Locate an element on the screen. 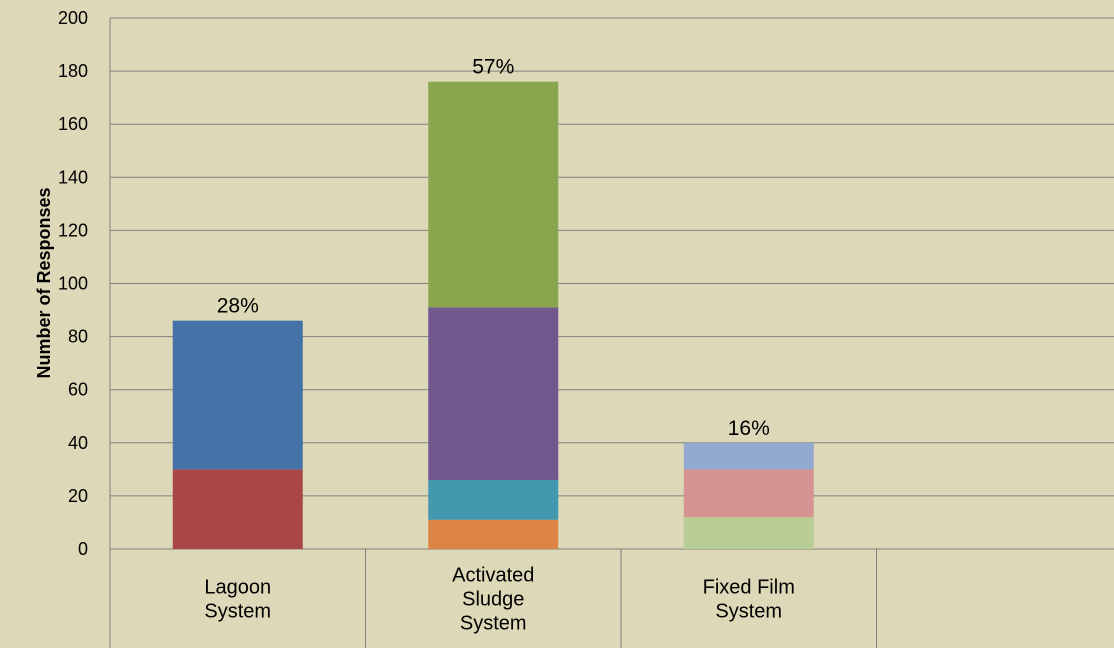 The width and height of the screenshot is (1114, 648). bar-total-label-3: 16% is located at coordinates (749, 428).